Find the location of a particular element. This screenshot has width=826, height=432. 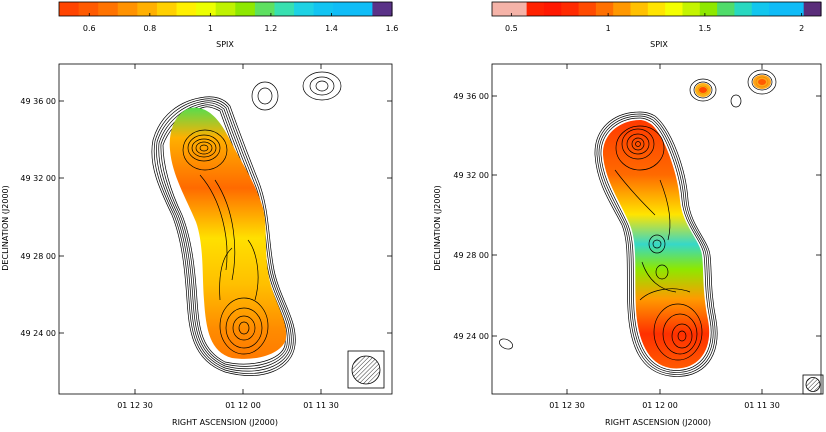

left-beam-icon is located at coordinates (366, 370).